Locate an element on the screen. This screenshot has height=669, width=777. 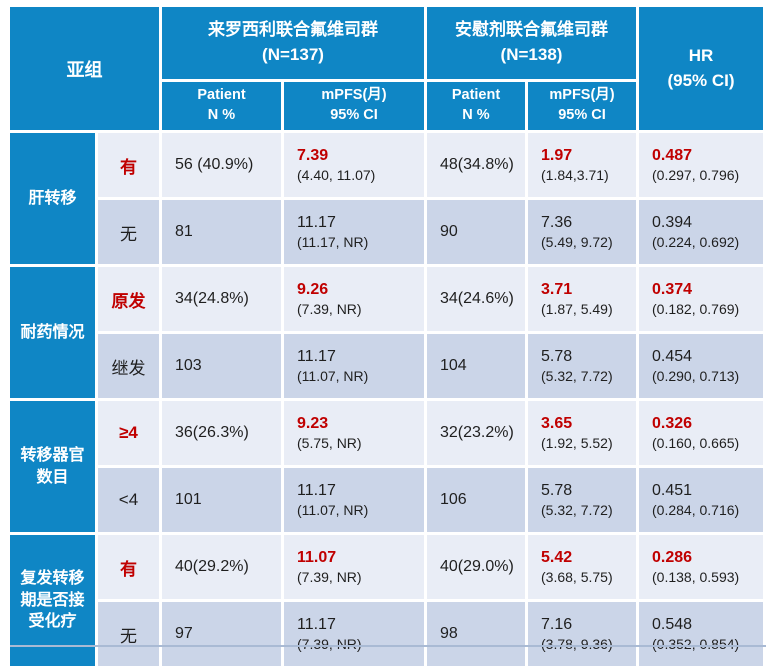
arm2-mpfs-cell: 7.16 (3.78, 9.36) is located at coordinates (582, 634).